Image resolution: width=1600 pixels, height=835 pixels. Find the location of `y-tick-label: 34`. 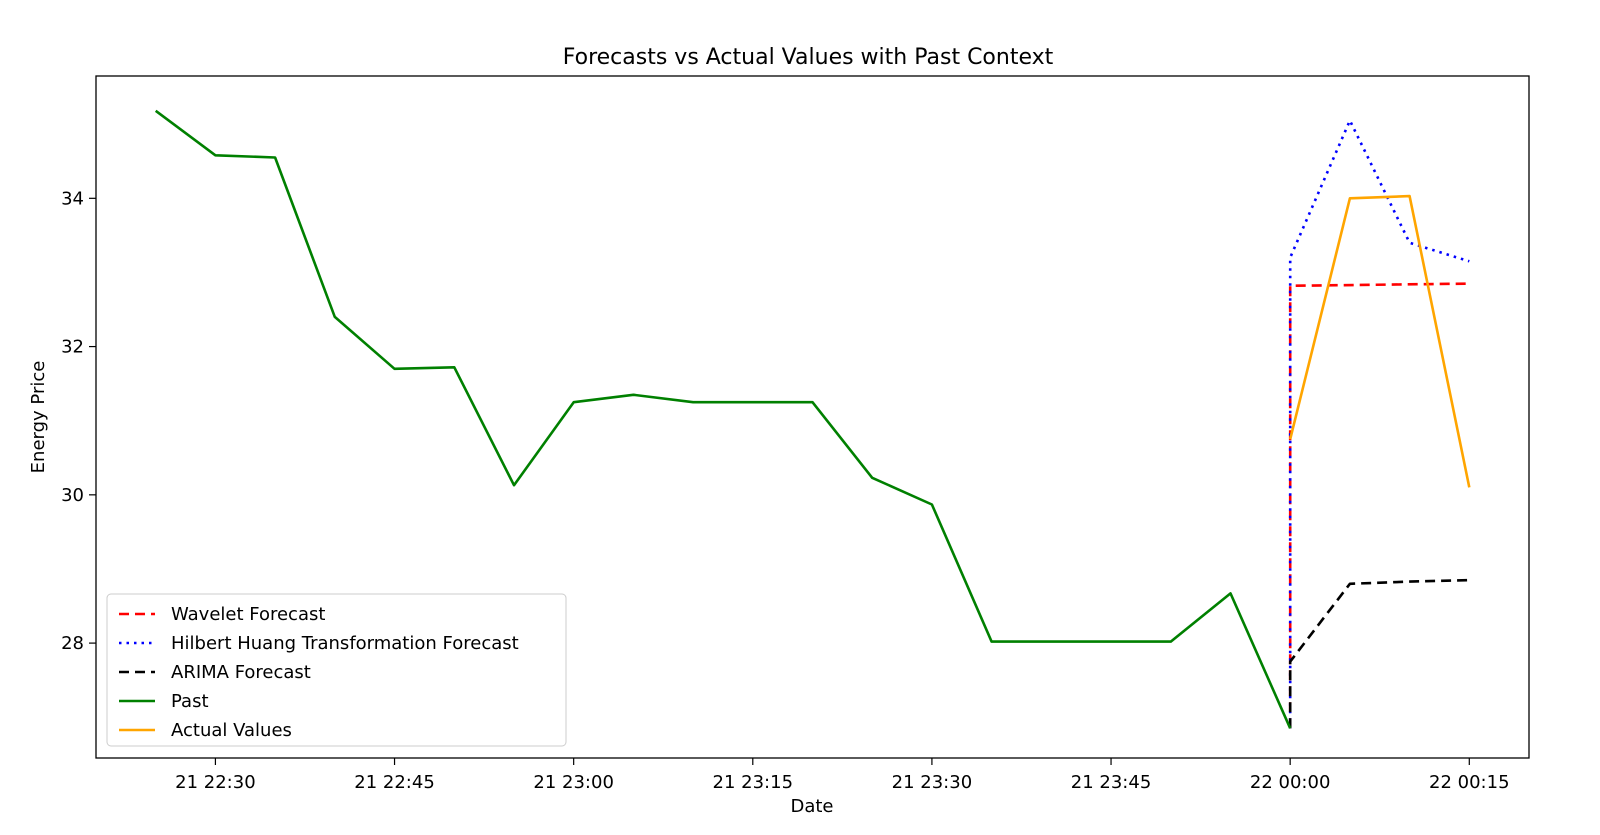

y-tick-label: 34 is located at coordinates (72, 198).